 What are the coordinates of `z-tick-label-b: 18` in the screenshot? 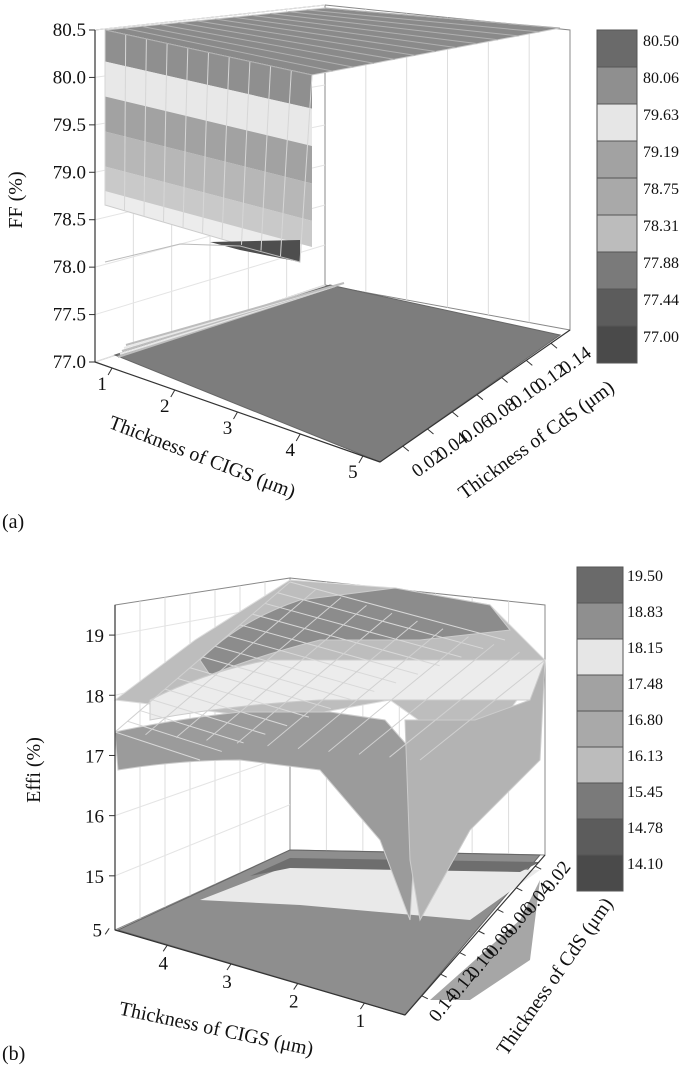 It's located at (94, 696).